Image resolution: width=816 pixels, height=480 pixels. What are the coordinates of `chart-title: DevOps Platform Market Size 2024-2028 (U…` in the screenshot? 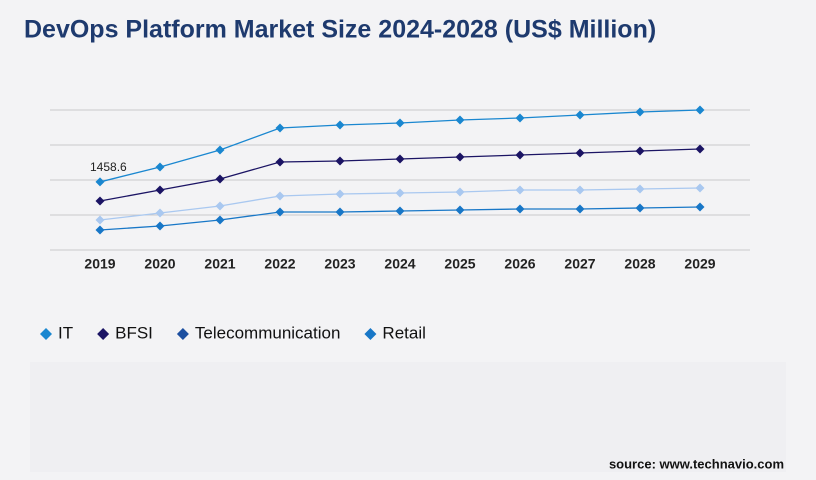 It's located at (340, 30).